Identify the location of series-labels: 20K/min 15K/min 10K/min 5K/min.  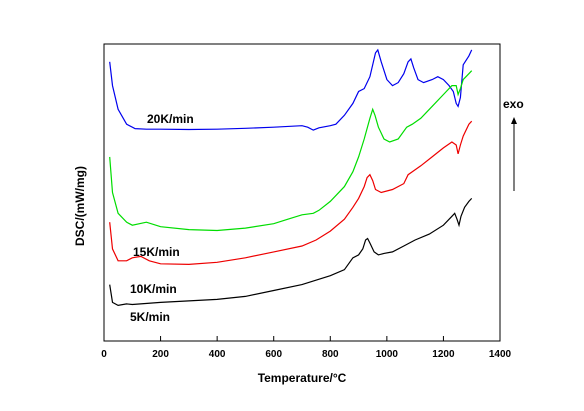
(162, 218).